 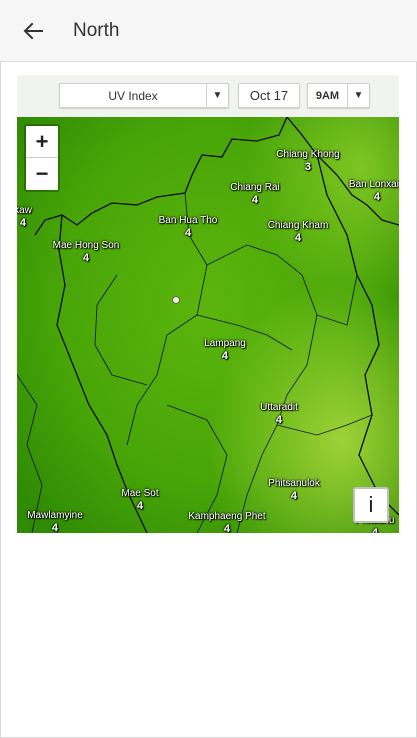 What do you see at coordinates (371, 505) in the screenshot?
I see `info-button: i` at bounding box center [371, 505].